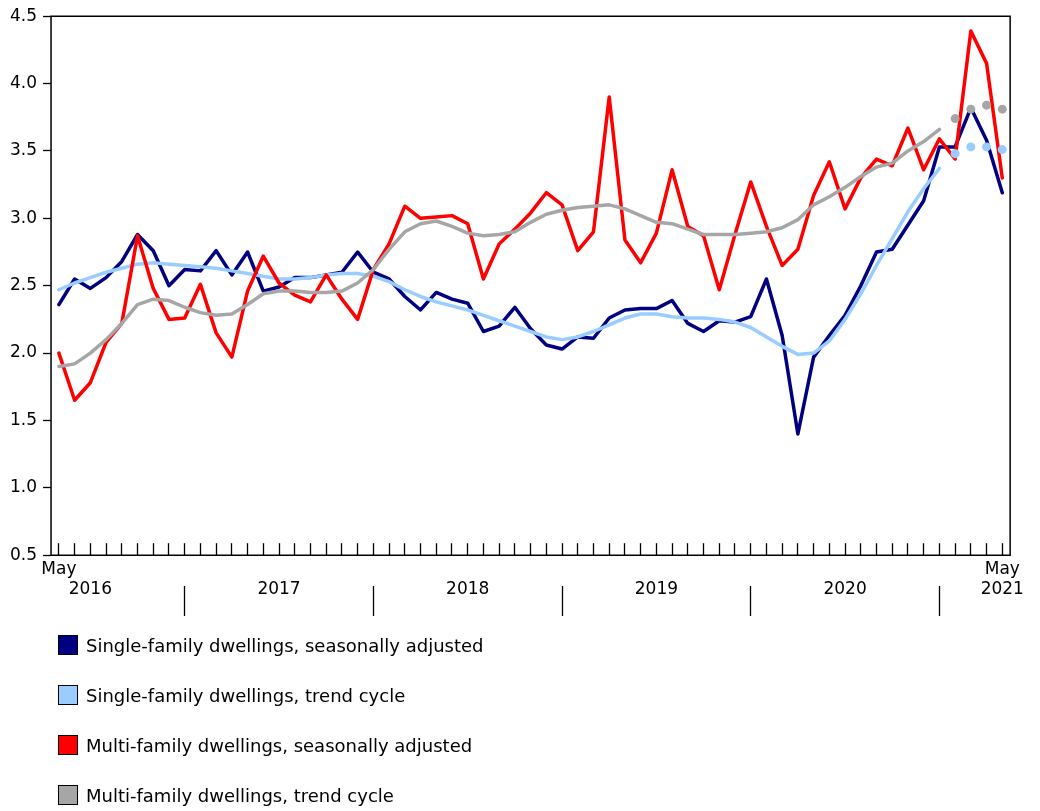 The image size is (1040, 811). What do you see at coordinates (279, 745) in the screenshot?
I see `legend-label: Multi-family dwellings, seasonally adjusted` at bounding box center [279, 745].